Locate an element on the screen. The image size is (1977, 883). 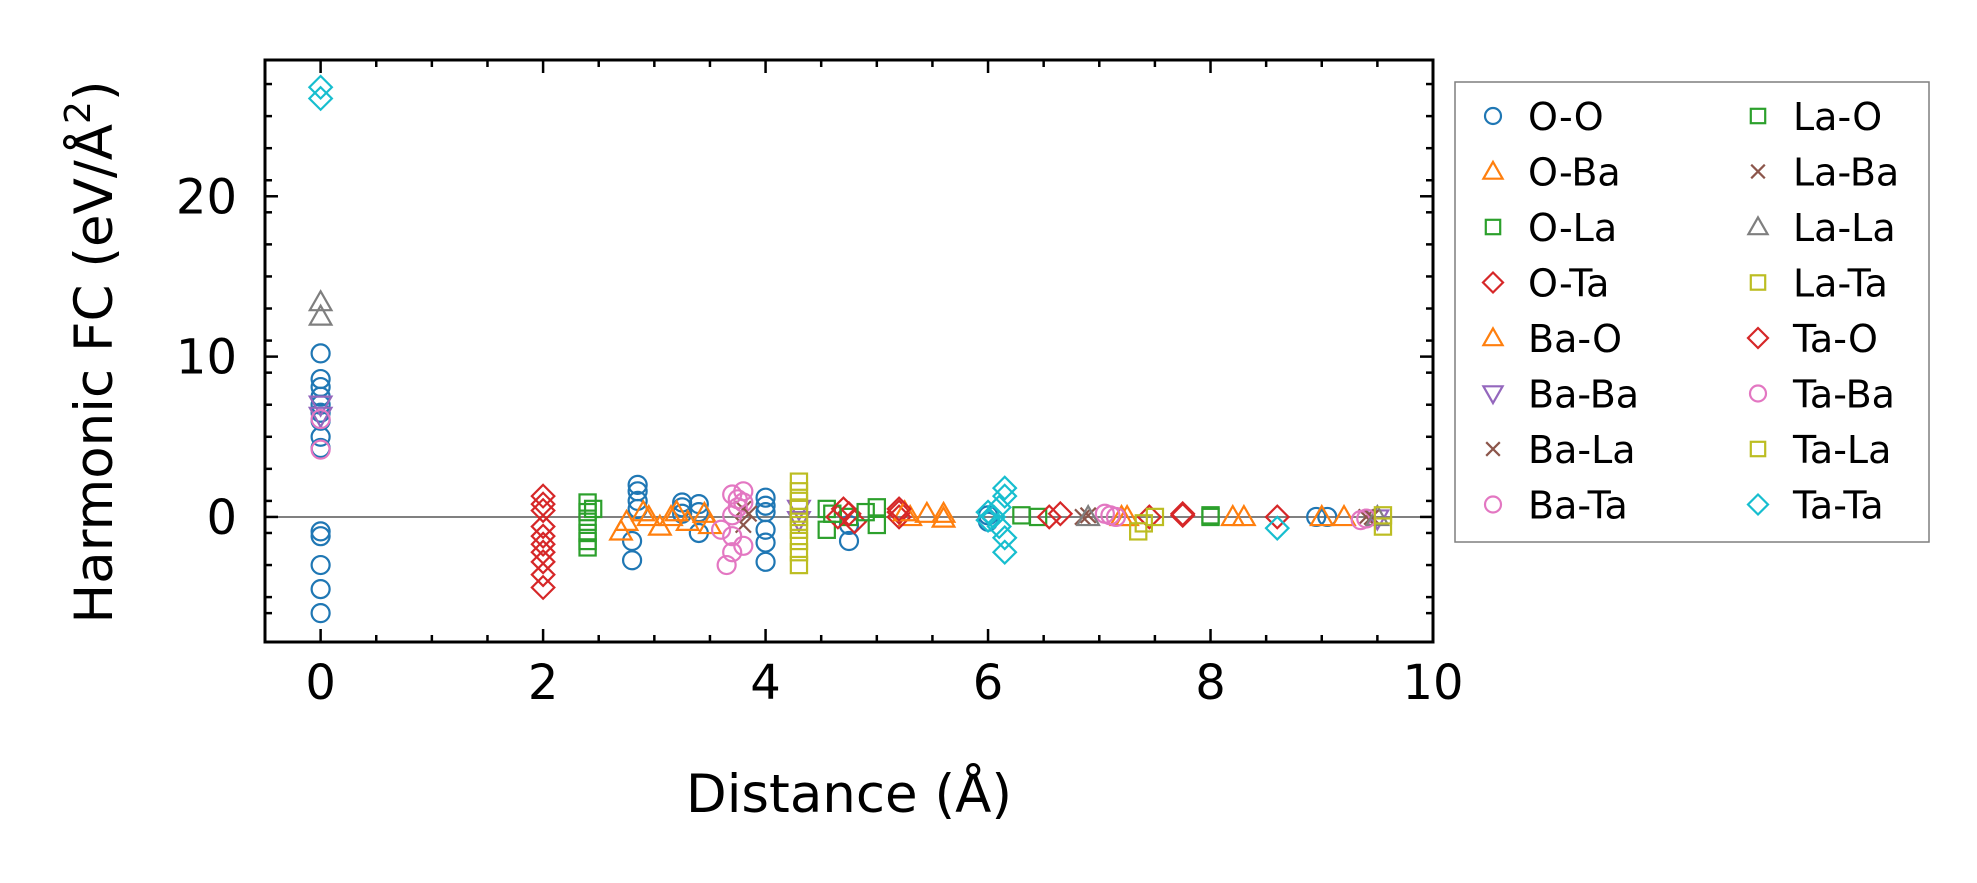
x-tick-label: 6 is located at coordinates (988, 683).